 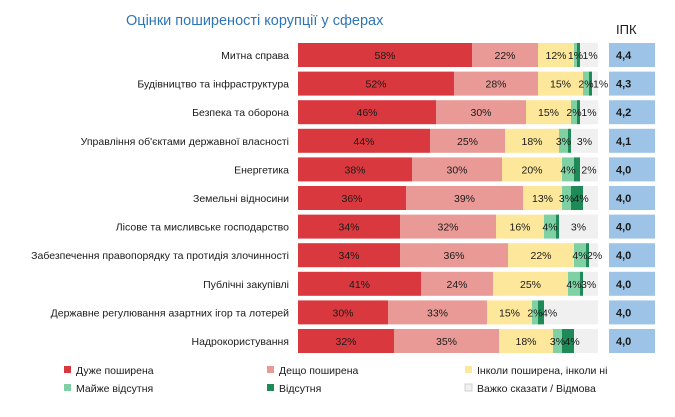 I want to click on data-label: 35%, so click(x=446, y=342).